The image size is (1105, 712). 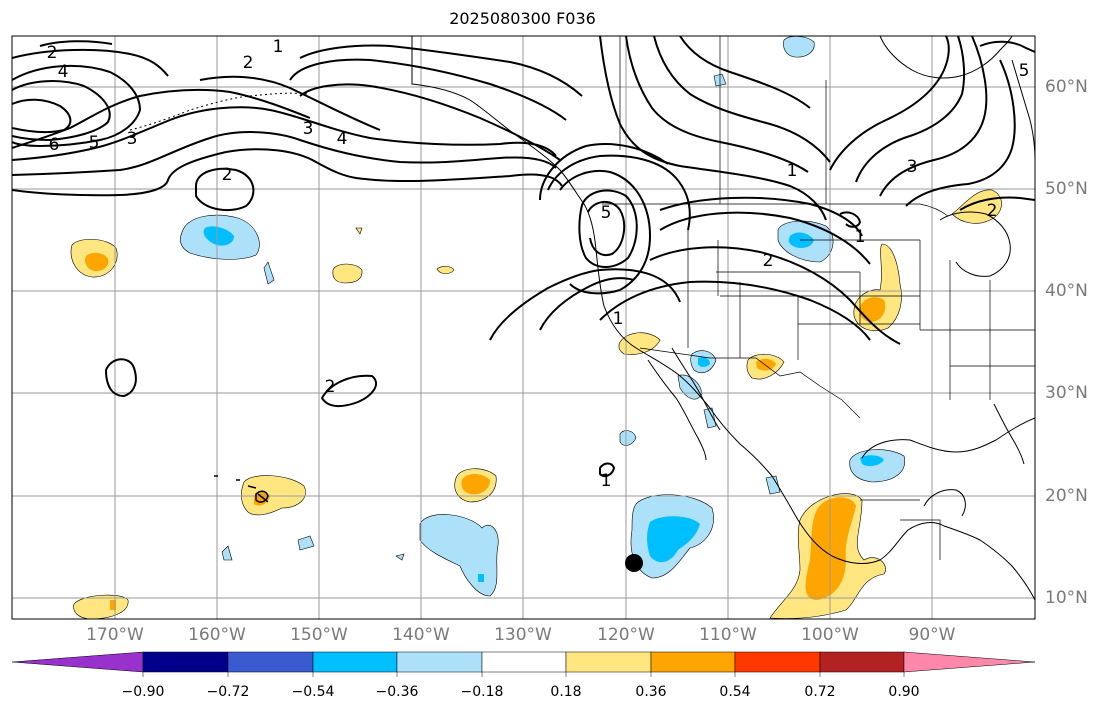 What do you see at coordinates (1066, 291) in the screenshot?
I see `lat-label: 40°N` at bounding box center [1066, 291].